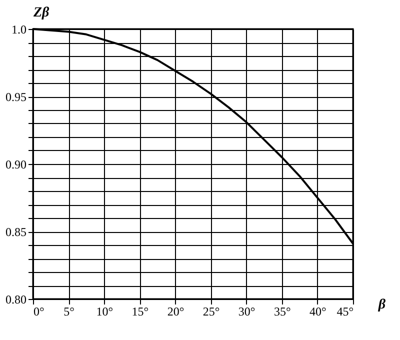 This screenshot has height=340, width=400. What do you see at coordinates (282, 311) in the screenshot?
I see `x-tick-label: 35°` at bounding box center [282, 311].